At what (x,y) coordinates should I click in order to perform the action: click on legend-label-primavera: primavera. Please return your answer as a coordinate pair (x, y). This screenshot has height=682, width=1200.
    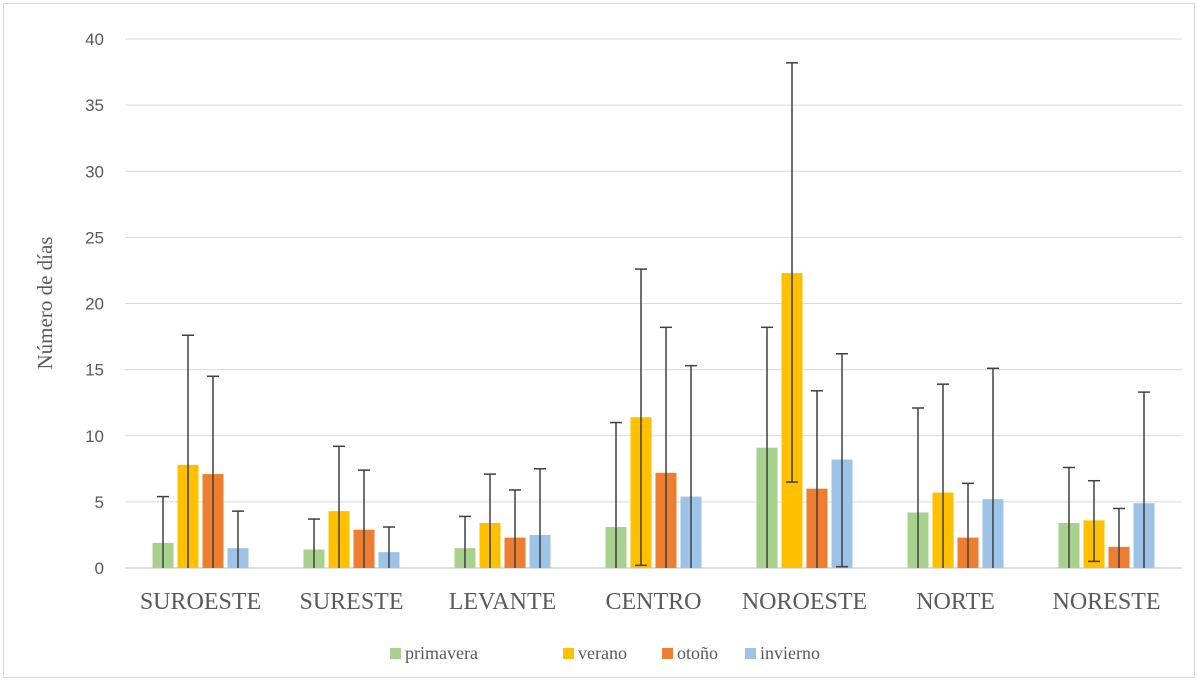
    Looking at the image, I should click on (441, 653).